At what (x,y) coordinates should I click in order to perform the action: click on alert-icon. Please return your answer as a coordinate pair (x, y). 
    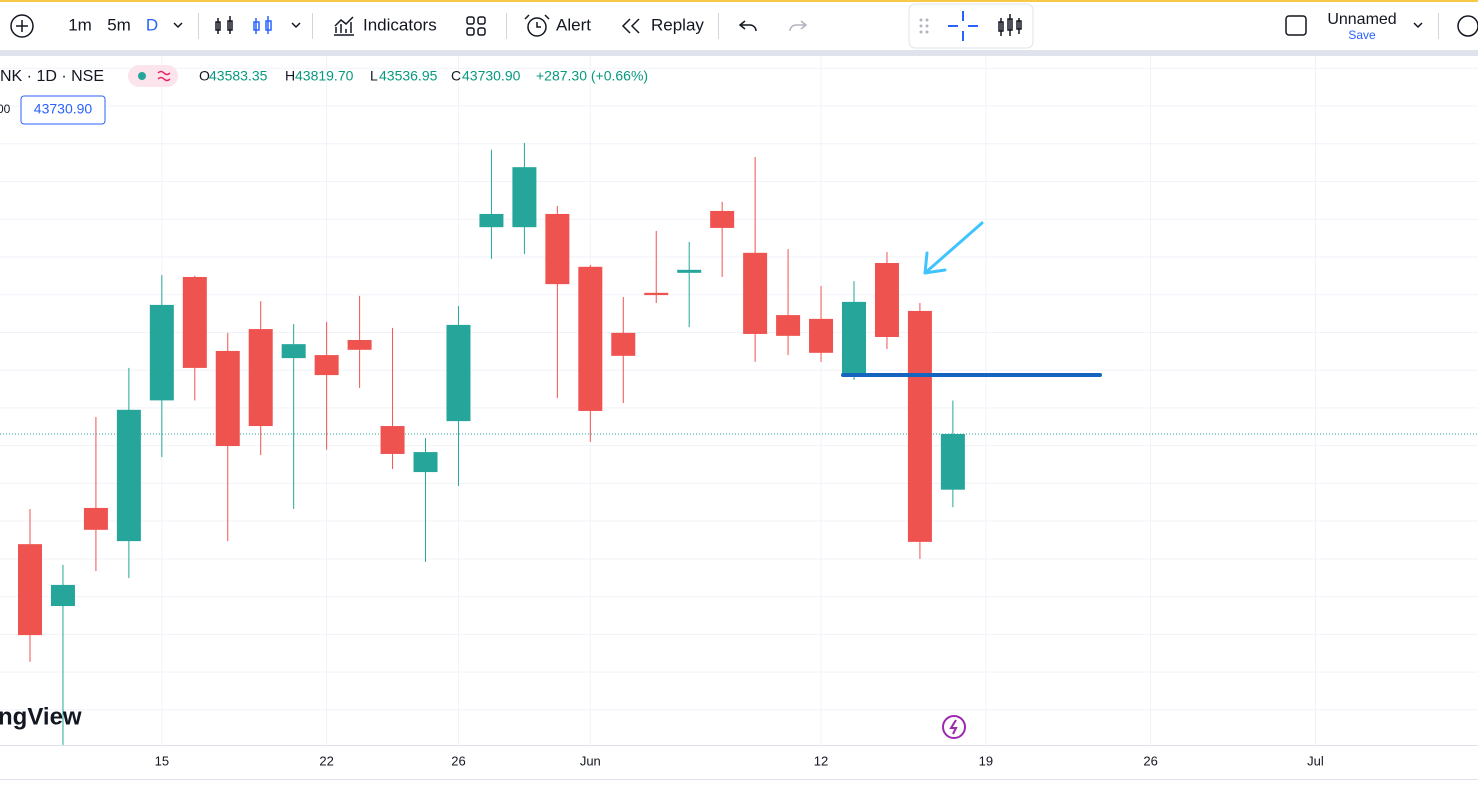
    Looking at the image, I should click on (537, 27).